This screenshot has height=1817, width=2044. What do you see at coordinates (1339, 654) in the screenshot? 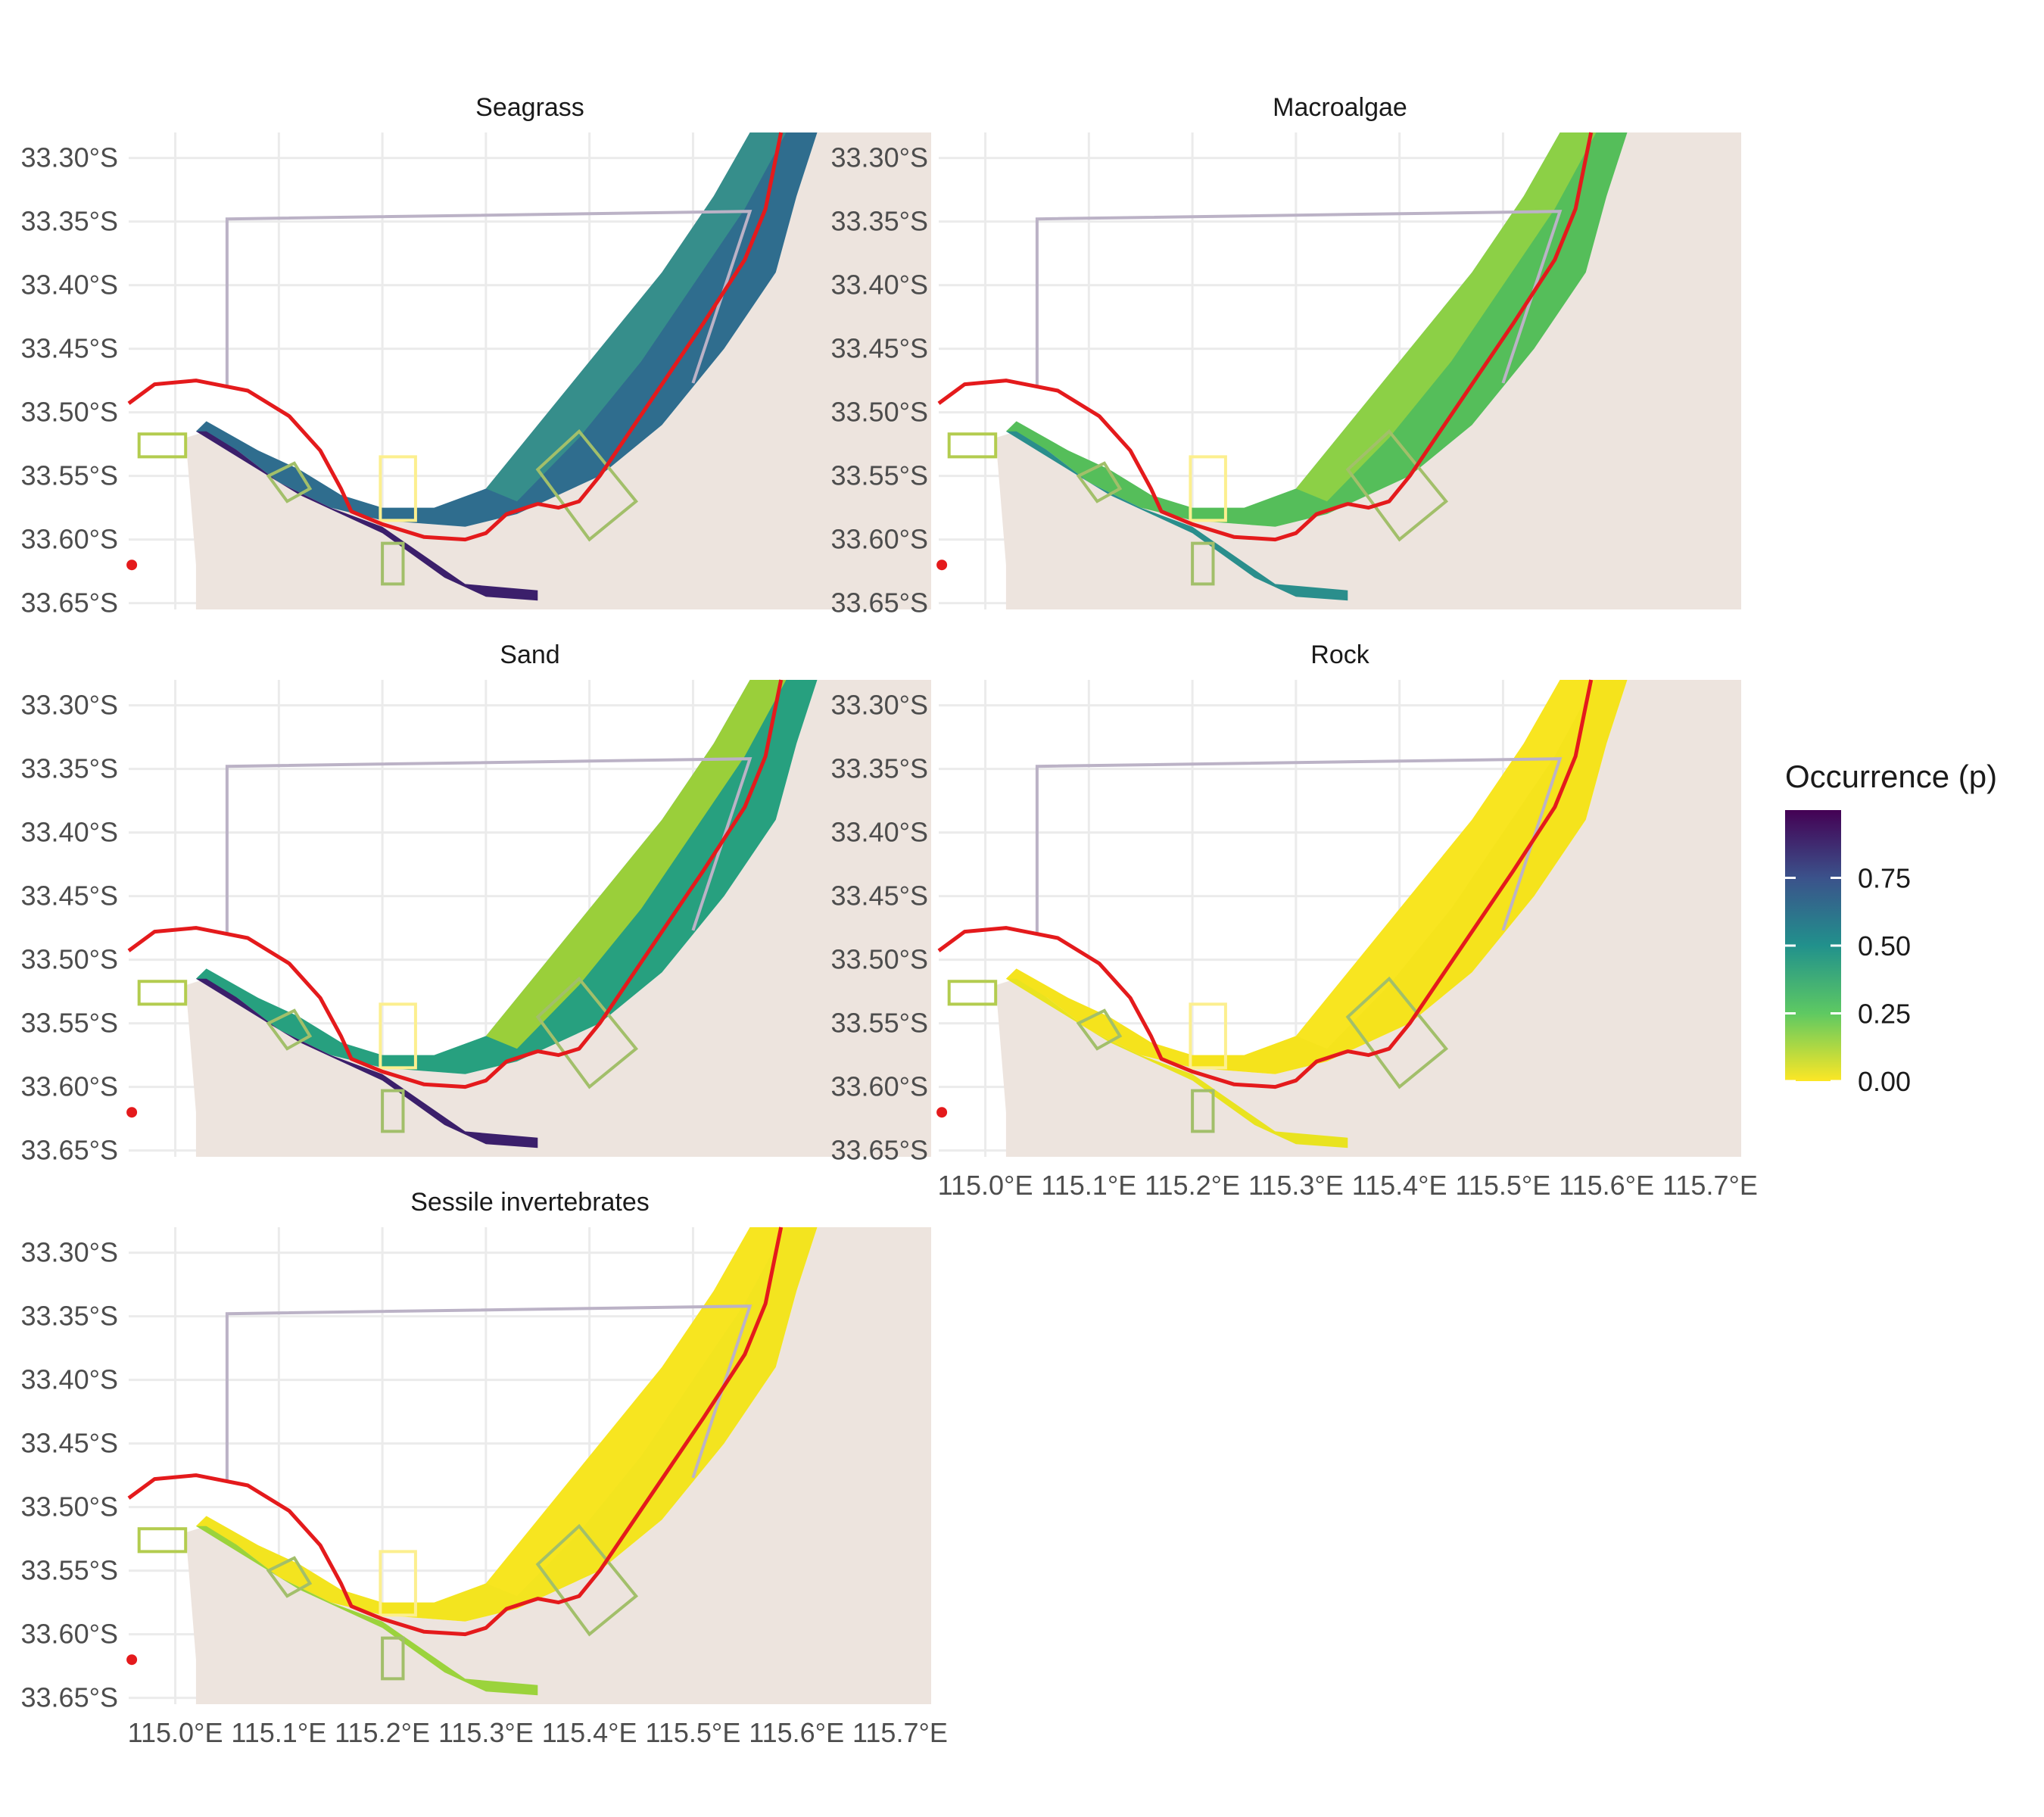
I see `facet-title: Rock` at bounding box center [1339, 654].